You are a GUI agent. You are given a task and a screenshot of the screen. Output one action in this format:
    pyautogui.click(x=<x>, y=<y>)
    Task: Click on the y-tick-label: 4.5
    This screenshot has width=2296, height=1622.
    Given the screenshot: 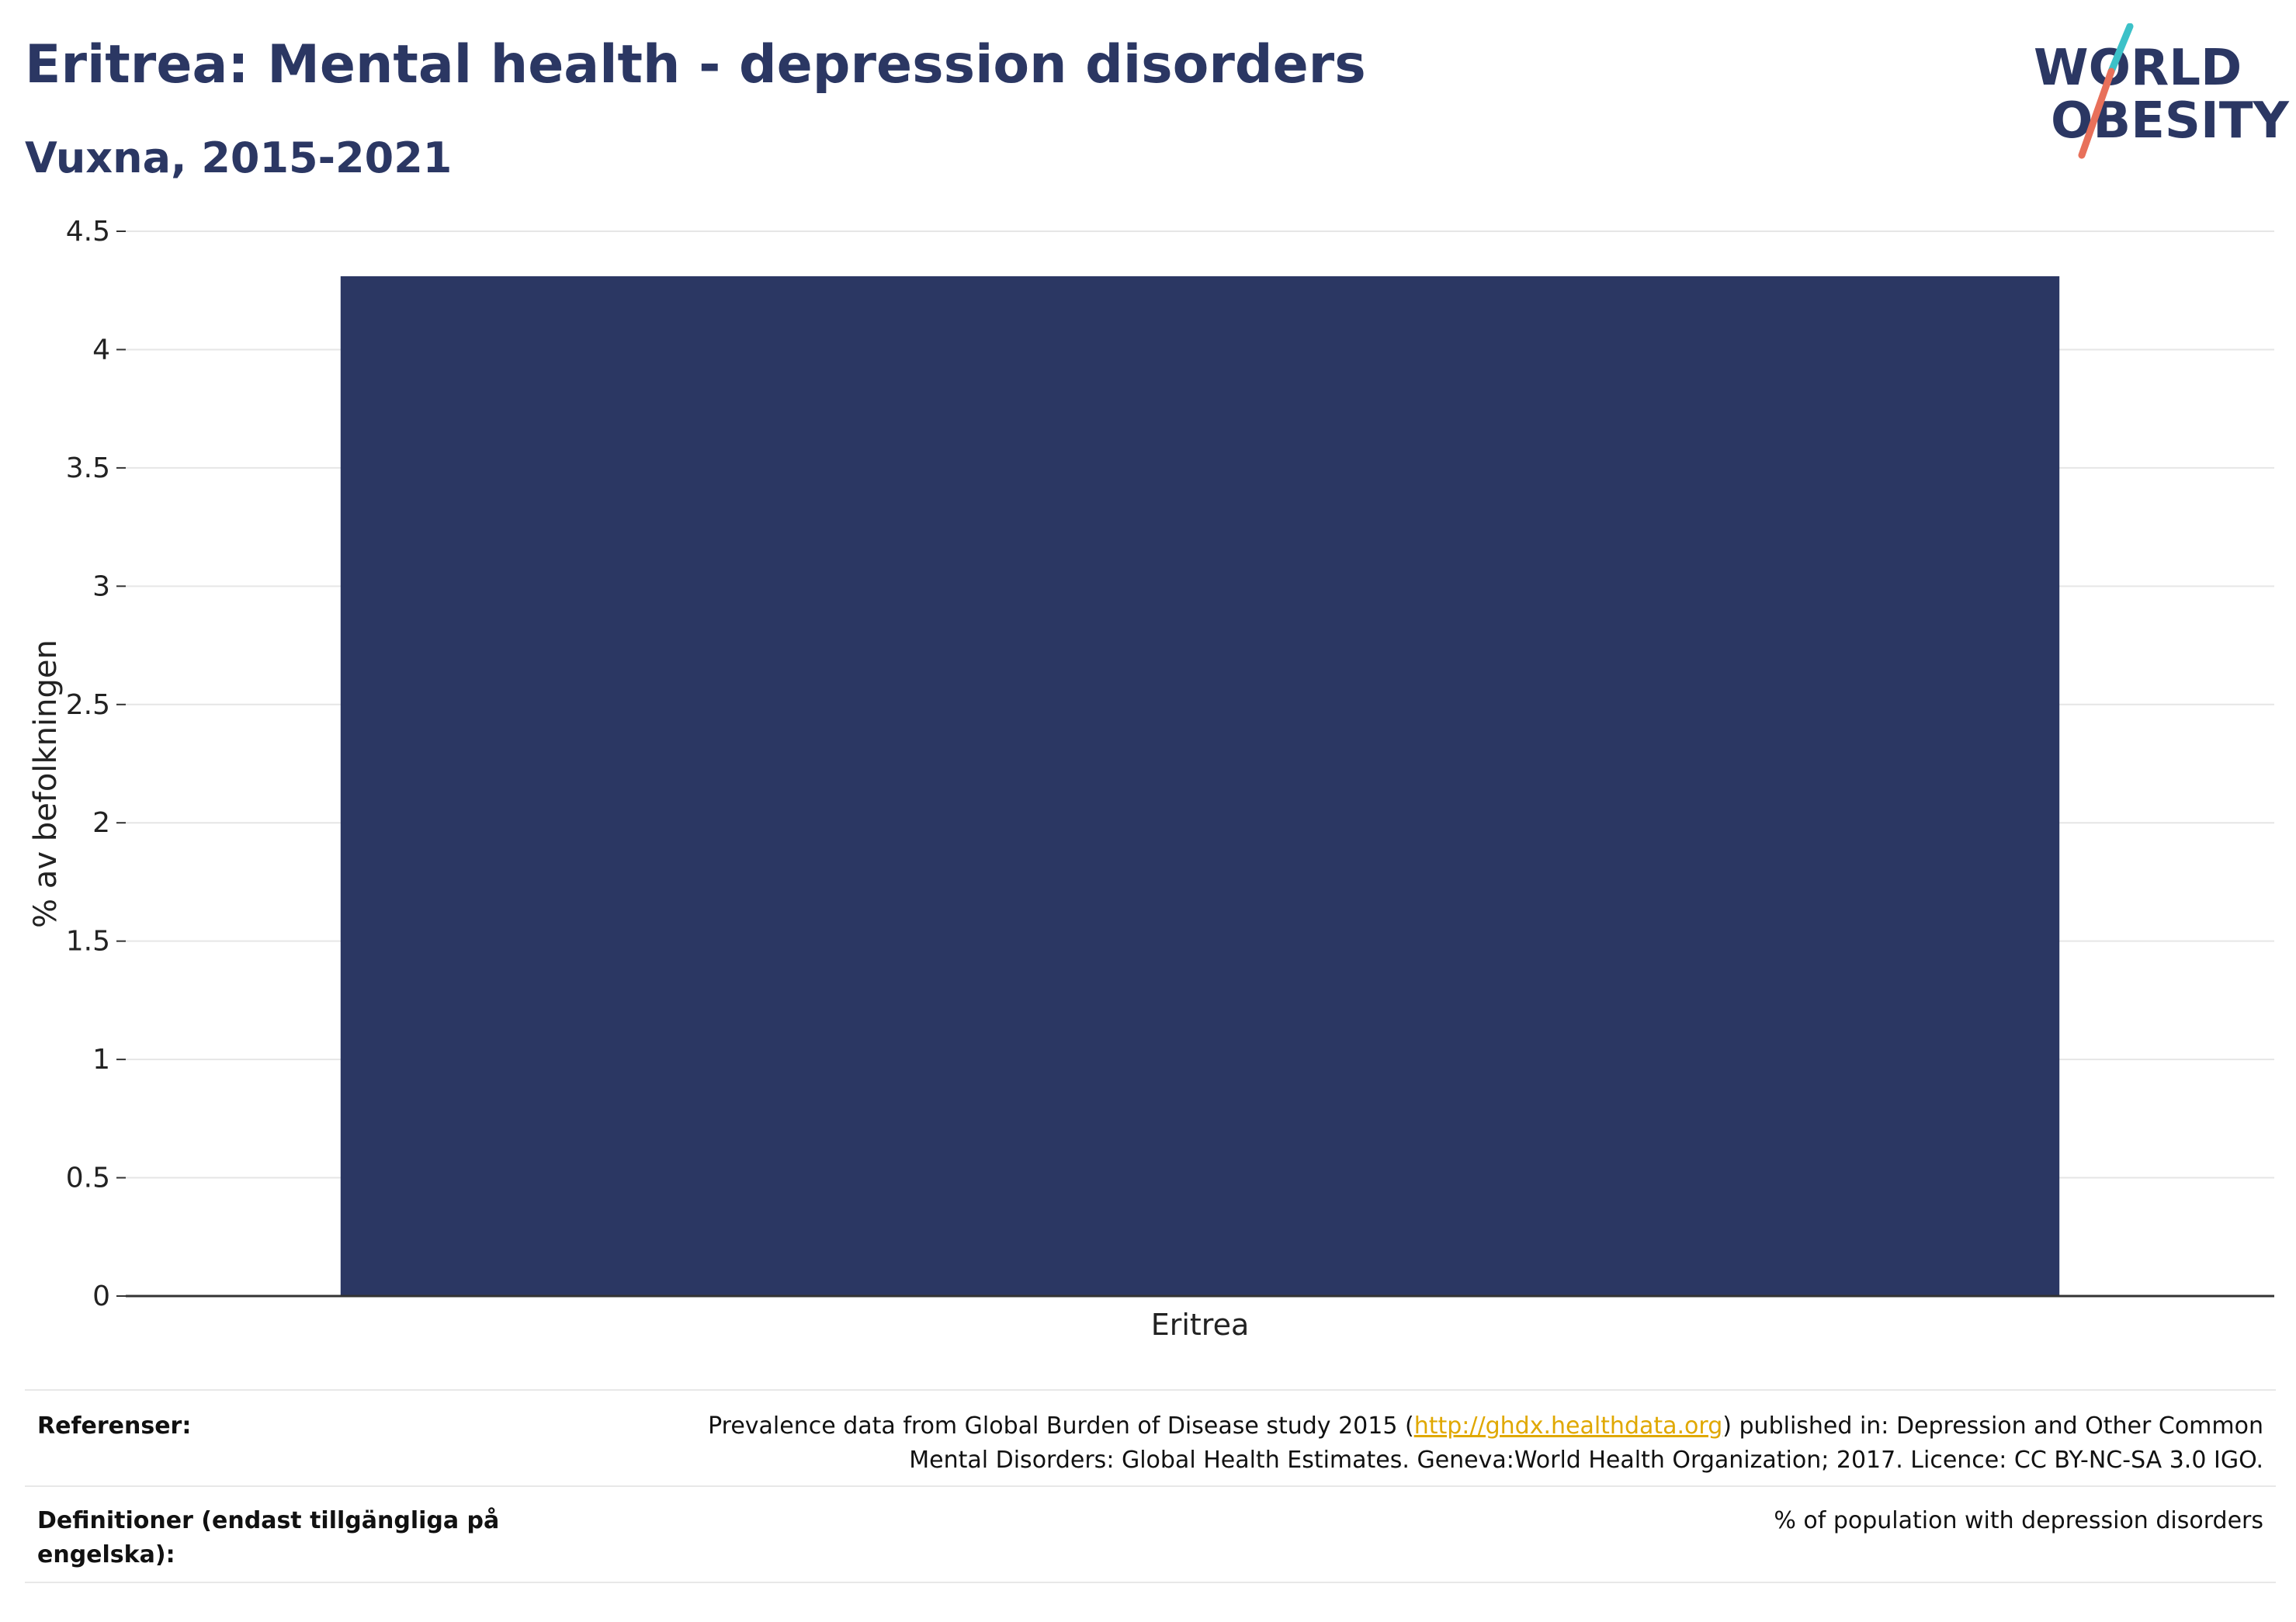 What is the action you would take?
    pyautogui.click(x=88, y=232)
    